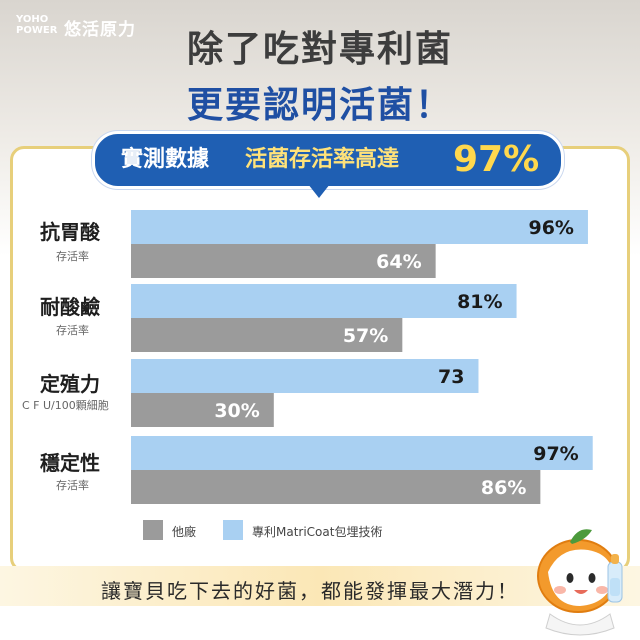 This screenshot has width=640, height=640. What do you see at coordinates (336, 487) in the screenshot?
I see `bar-other-stability` at bounding box center [336, 487].